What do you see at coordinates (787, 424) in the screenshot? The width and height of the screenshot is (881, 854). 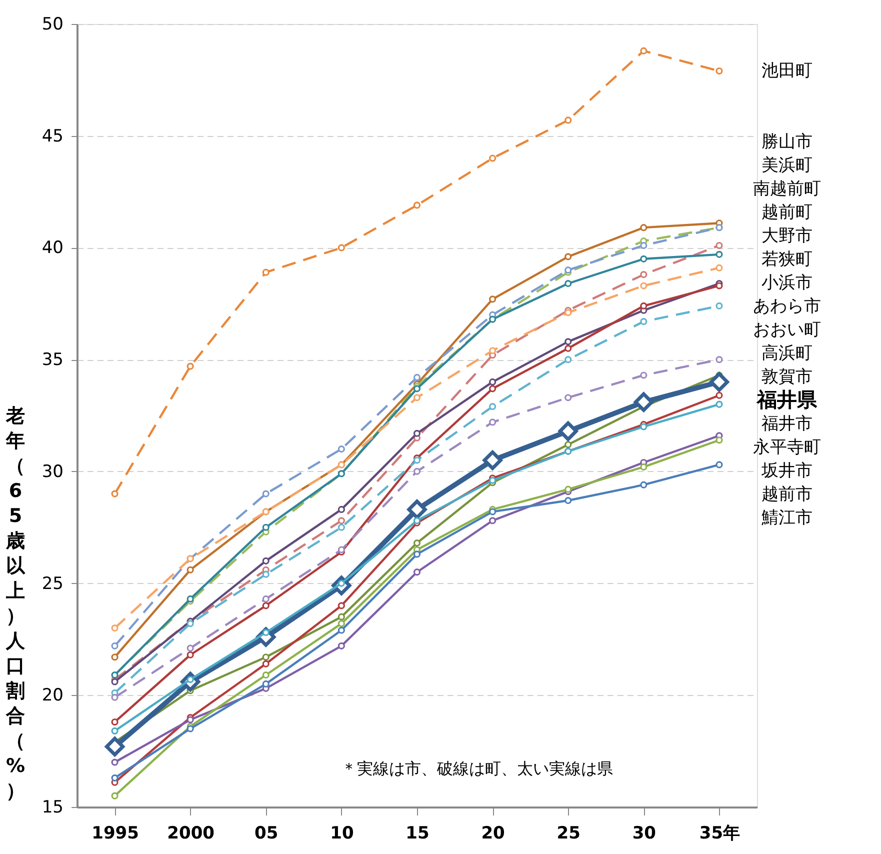 I see `text: 福井市` at bounding box center [787, 424].